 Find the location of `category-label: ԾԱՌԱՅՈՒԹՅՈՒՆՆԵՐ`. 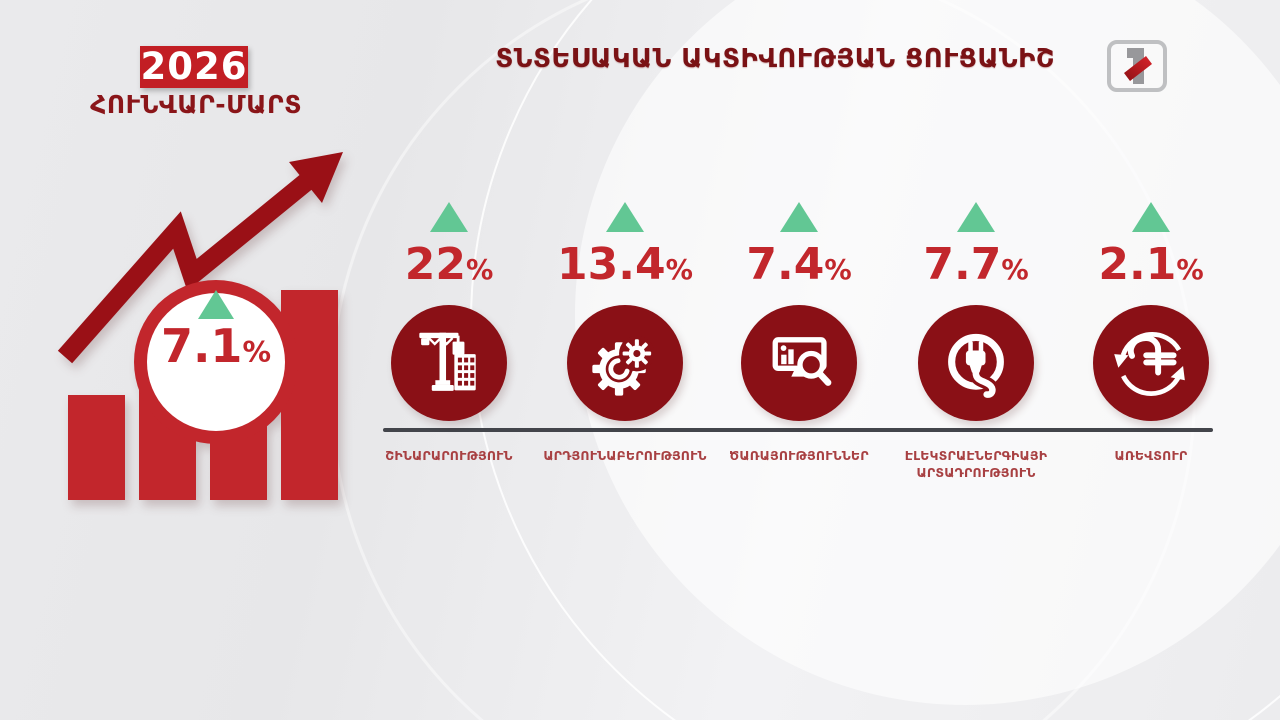

category-label: ԾԱՌԱՅՈՒԹՅՈՒՆՆԵՐ is located at coordinates (799, 455).